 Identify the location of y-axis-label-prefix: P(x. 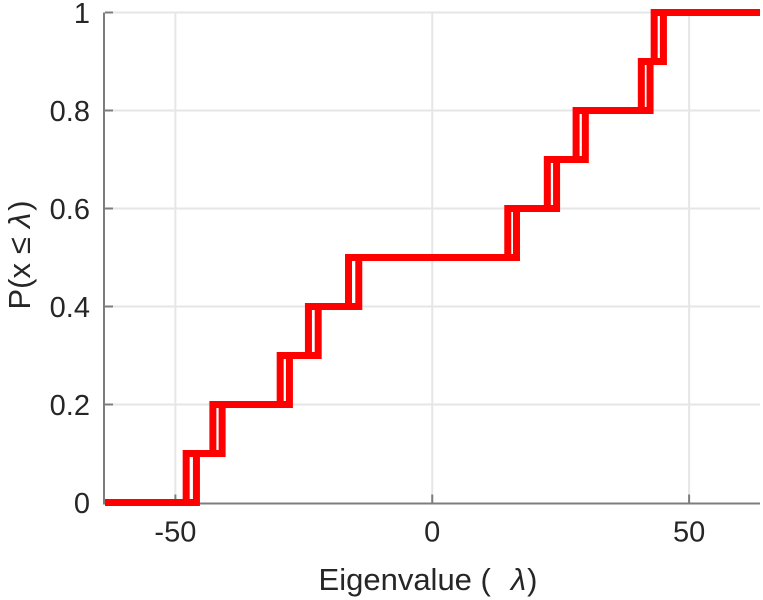
(19, 286).